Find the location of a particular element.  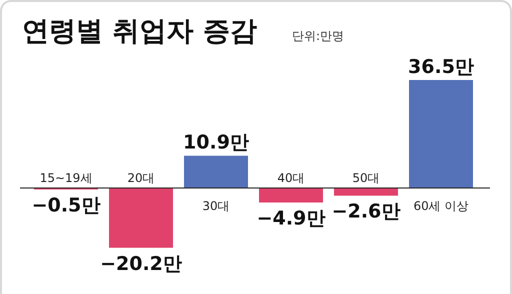

chart-title: 연령별 취업자 증감 is located at coordinates (139, 31).